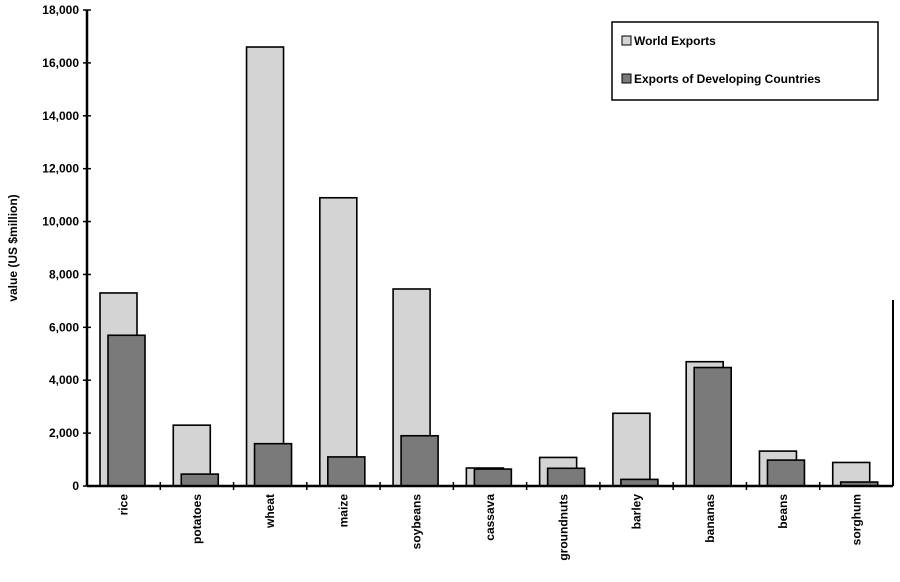 The image size is (900, 582). Describe the element at coordinates (637, 512) in the screenshot. I see `x-tick-label: barley` at that location.